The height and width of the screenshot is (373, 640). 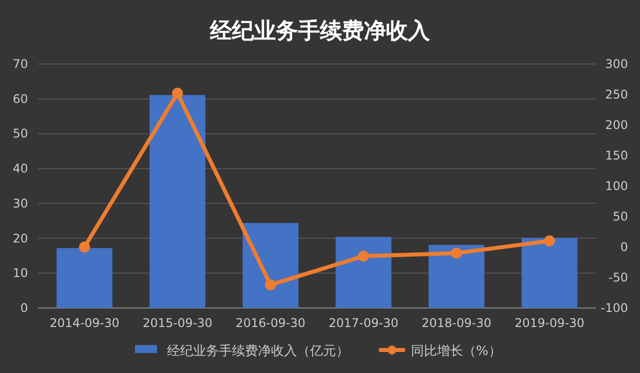 What do you see at coordinates (320, 31) in the screenshot?
I see `chart-title: 经纪业务手续费净收入` at bounding box center [320, 31].